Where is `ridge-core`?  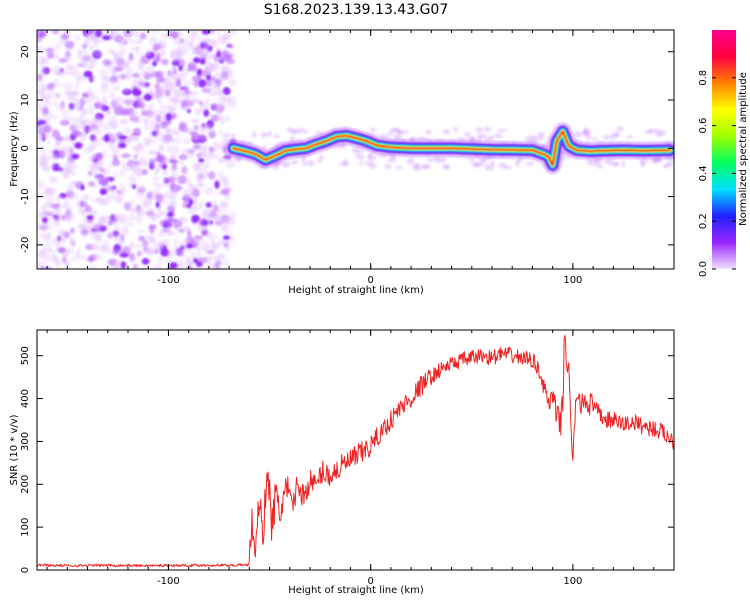 ridge-core is located at coordinates (452, 148).